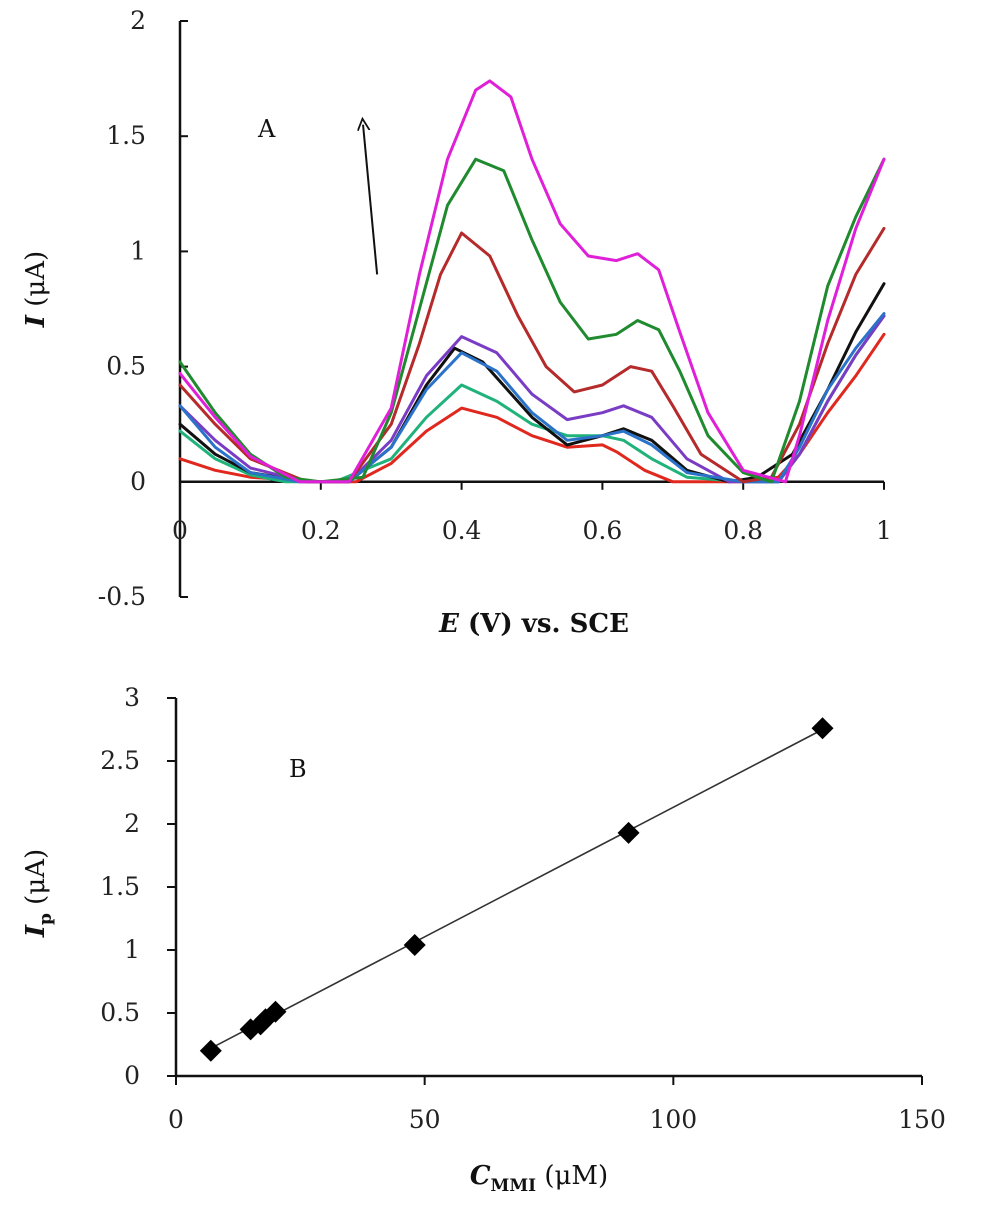 The height and width of the screenshot is (1212, 1000). Describe the element at coordinates (371, 200) in the screenshot. I see `increase-arrow` at that location.